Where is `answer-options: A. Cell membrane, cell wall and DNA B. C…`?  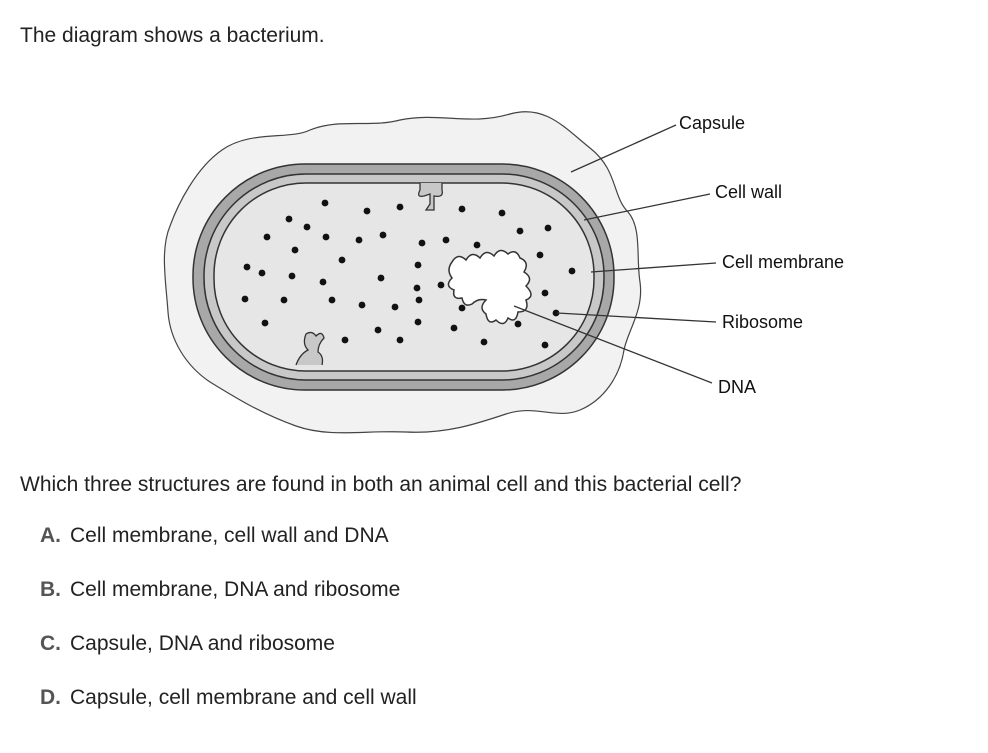 answer-options: A. Cell membrane, cell wall and DNA B. C… is located at coordinates (228, 632).